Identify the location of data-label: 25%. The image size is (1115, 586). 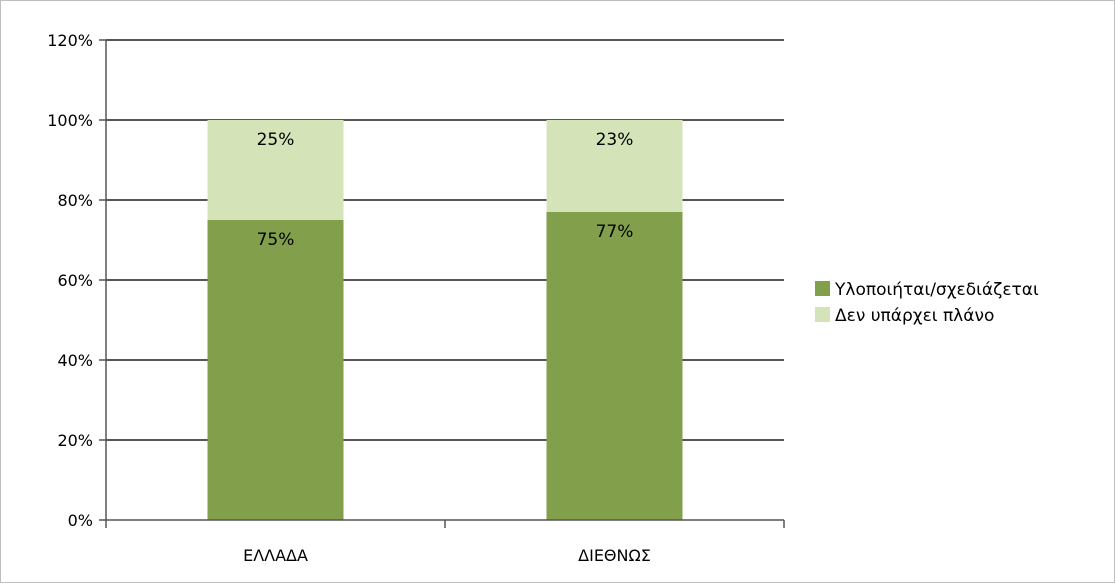
(276, 140).